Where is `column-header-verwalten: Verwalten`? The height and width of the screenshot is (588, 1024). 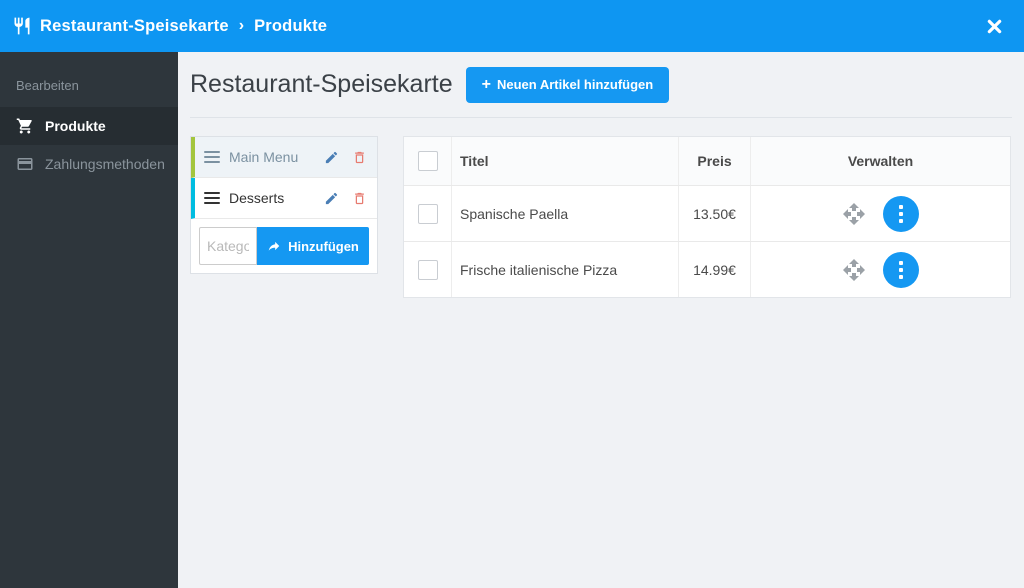
column-header-verwalten: Verwalten is located at coordinates (880, 161).